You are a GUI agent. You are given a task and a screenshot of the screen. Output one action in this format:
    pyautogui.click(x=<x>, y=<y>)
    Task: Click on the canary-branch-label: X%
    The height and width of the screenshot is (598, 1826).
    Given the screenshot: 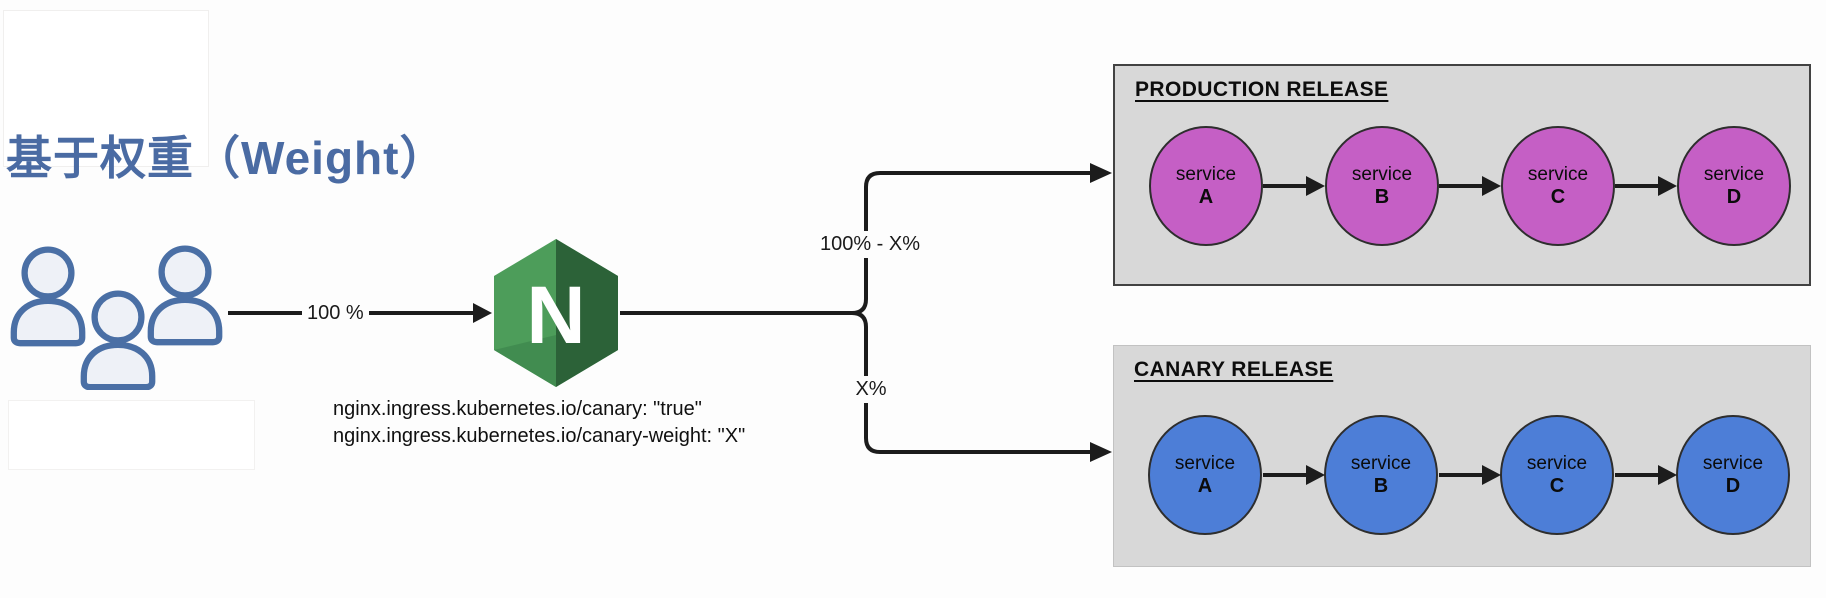 What is the action you would take?
    pyautogui.click(x=871, y=389)
    